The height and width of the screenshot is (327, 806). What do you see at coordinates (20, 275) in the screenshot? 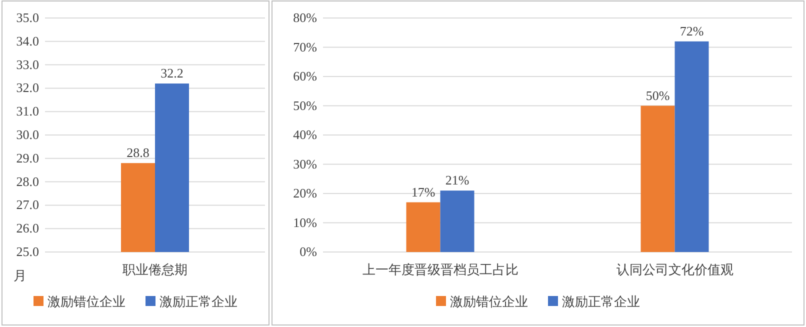
I see `y-axis-title: 月` at bounding box center [20, 275].